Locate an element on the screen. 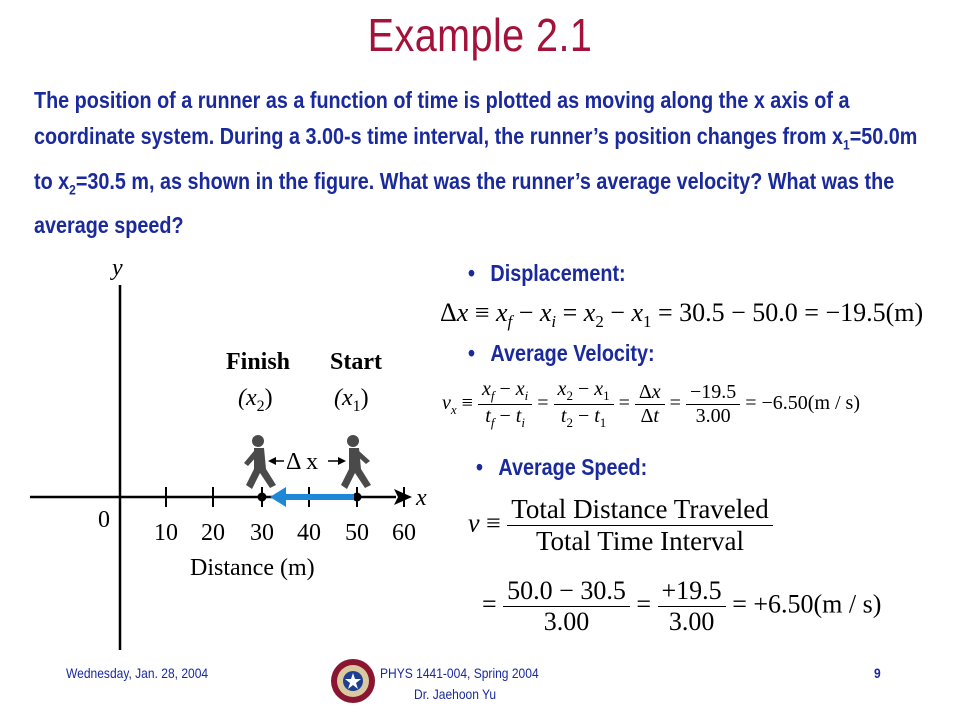  bullet-displacement: • Displacement: is located at coordinates (547, 273).